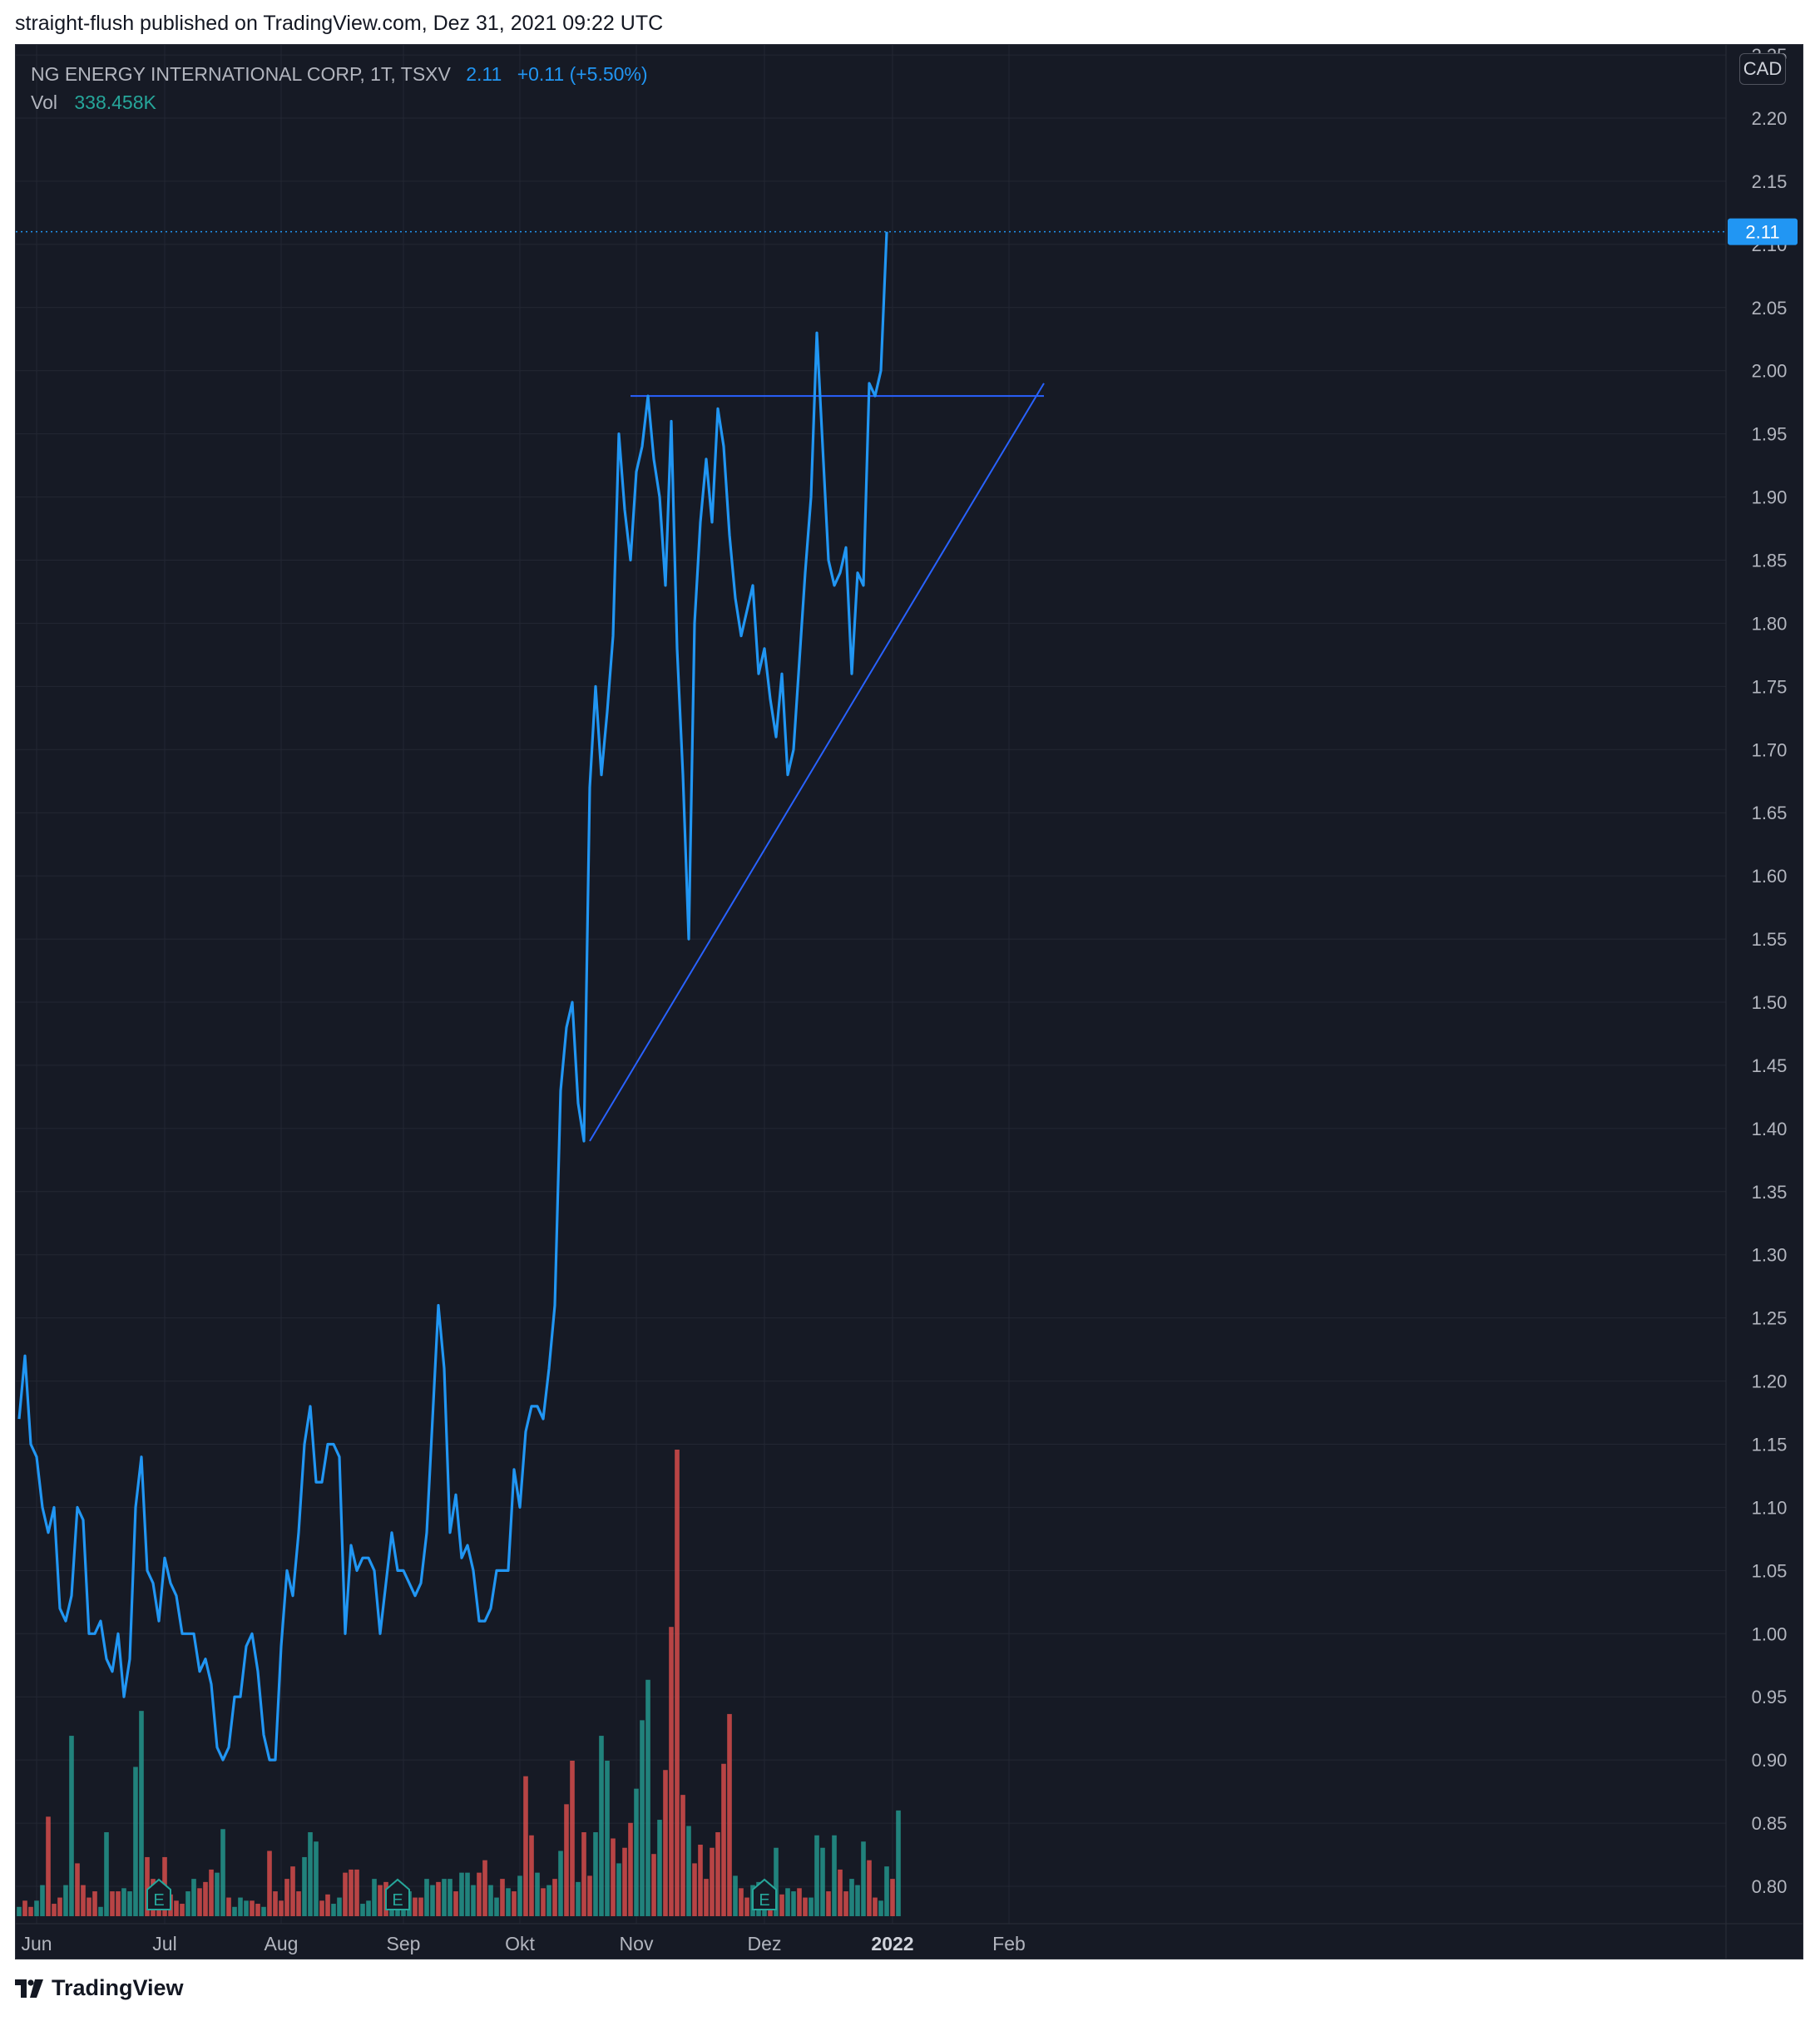  Describe the element at coordinates (1770, 181) in the screenshot. I see `y-tick-label: 2.15` at that location.